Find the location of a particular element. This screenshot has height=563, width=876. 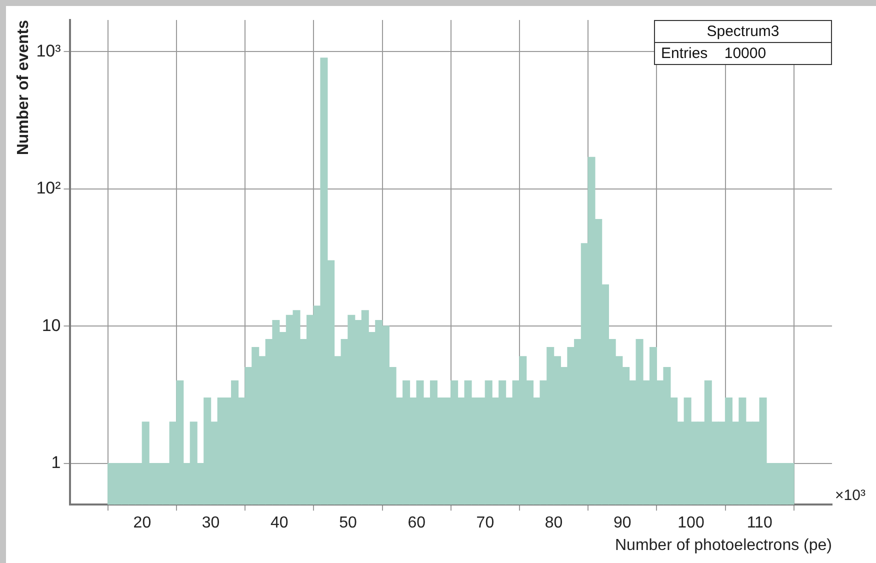

y-axis-title: Number of events is located at coordinates (23, 88).